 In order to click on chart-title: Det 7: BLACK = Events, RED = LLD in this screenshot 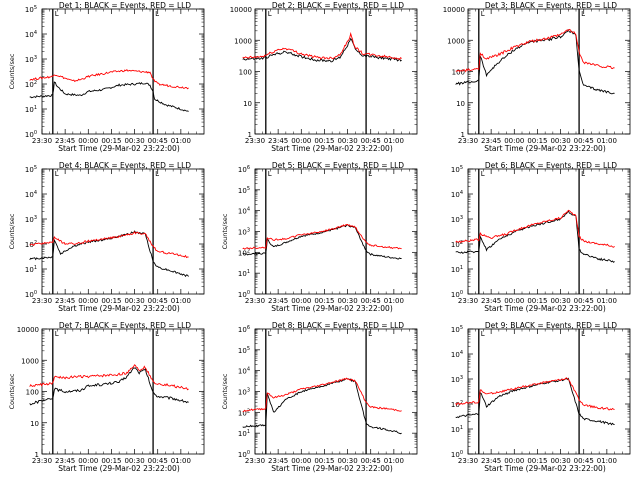, I will do `click(125, 325)`.